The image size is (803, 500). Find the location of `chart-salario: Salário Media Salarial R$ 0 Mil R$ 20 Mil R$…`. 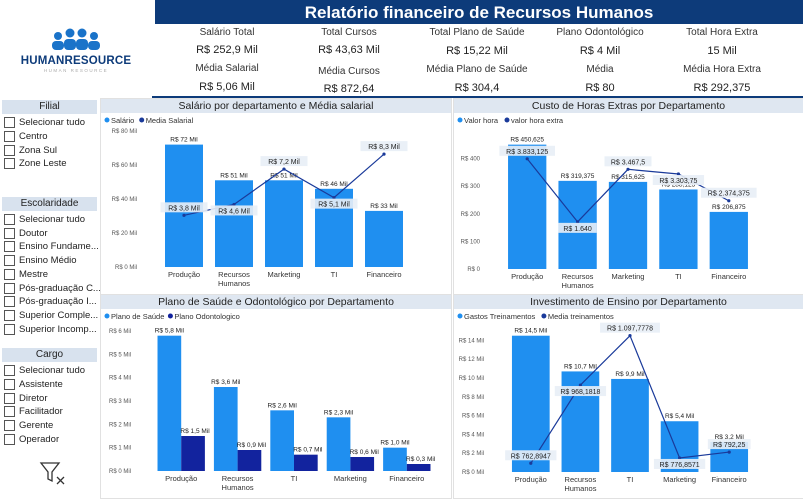

chart-salario: Salário Media Salarial R$ 0 Mil R$ 20 Mil R$… is located at coordinates (256, 202).